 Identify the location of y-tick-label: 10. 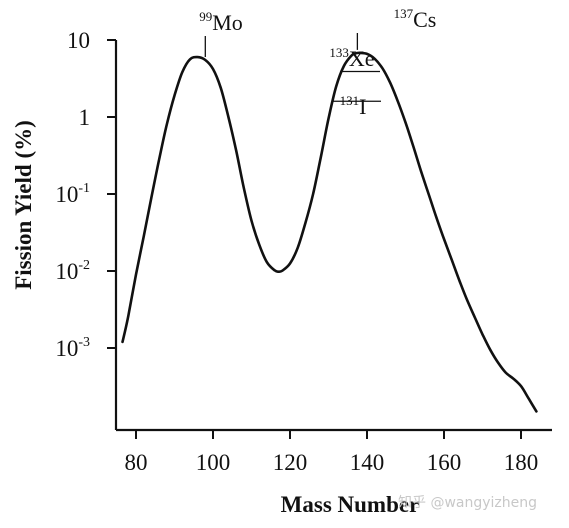
(78, 40).